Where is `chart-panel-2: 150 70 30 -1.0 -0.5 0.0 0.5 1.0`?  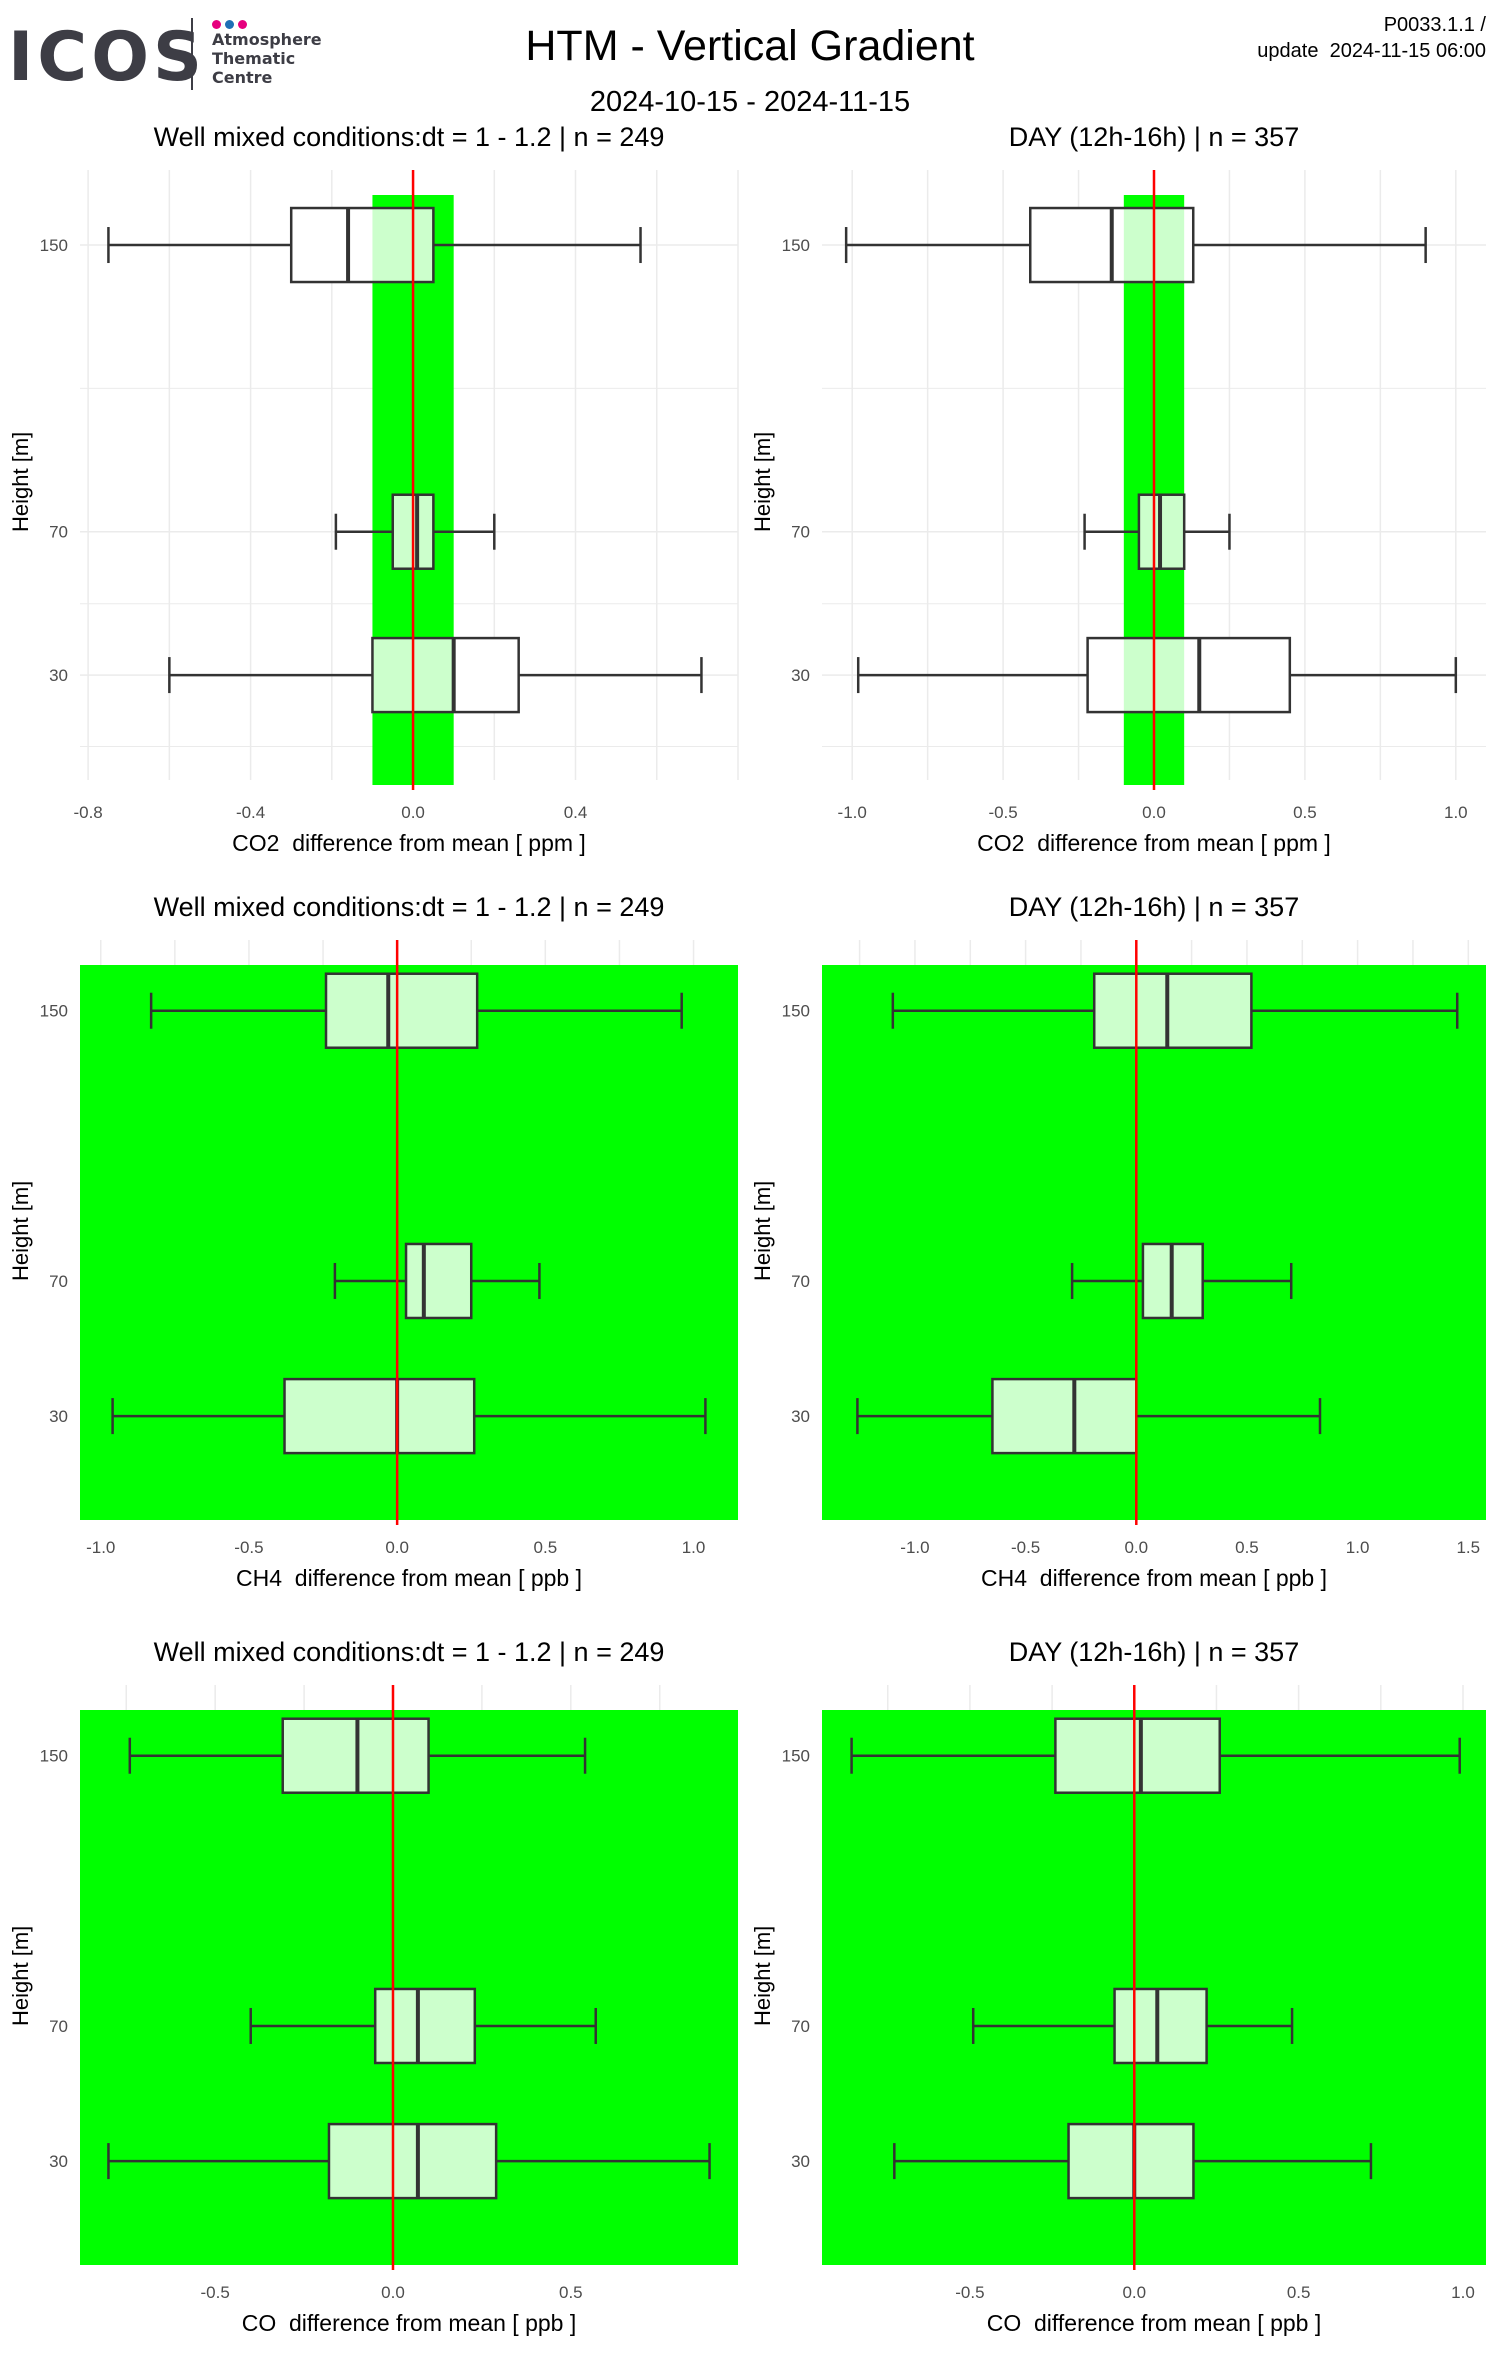 chart-panel-2: 150 70 30 -1.0 -0.5 0.0 0.5 1.0 is located at coordinates (1134, 496).